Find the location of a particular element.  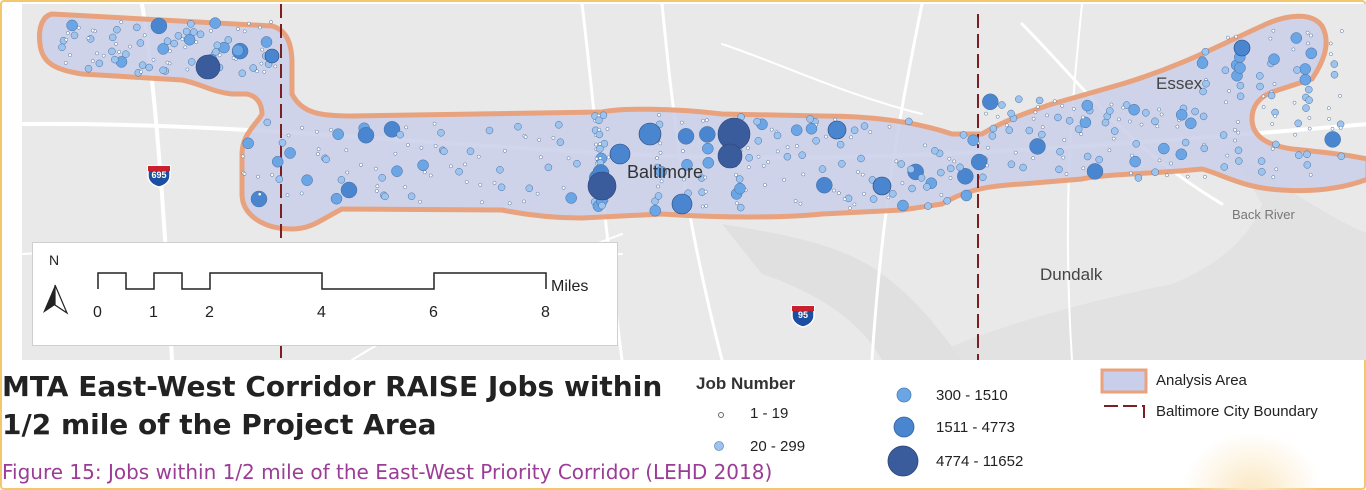

legend-label-class-5: 4774 - 11652 is located at coordinates (980, 461).